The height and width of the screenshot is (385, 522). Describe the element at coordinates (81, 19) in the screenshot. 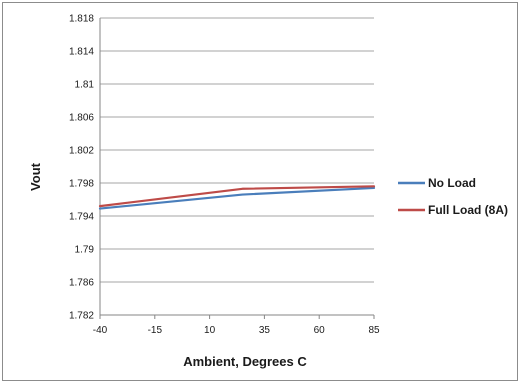

I see `y-tick-label: 1.818` at that location.